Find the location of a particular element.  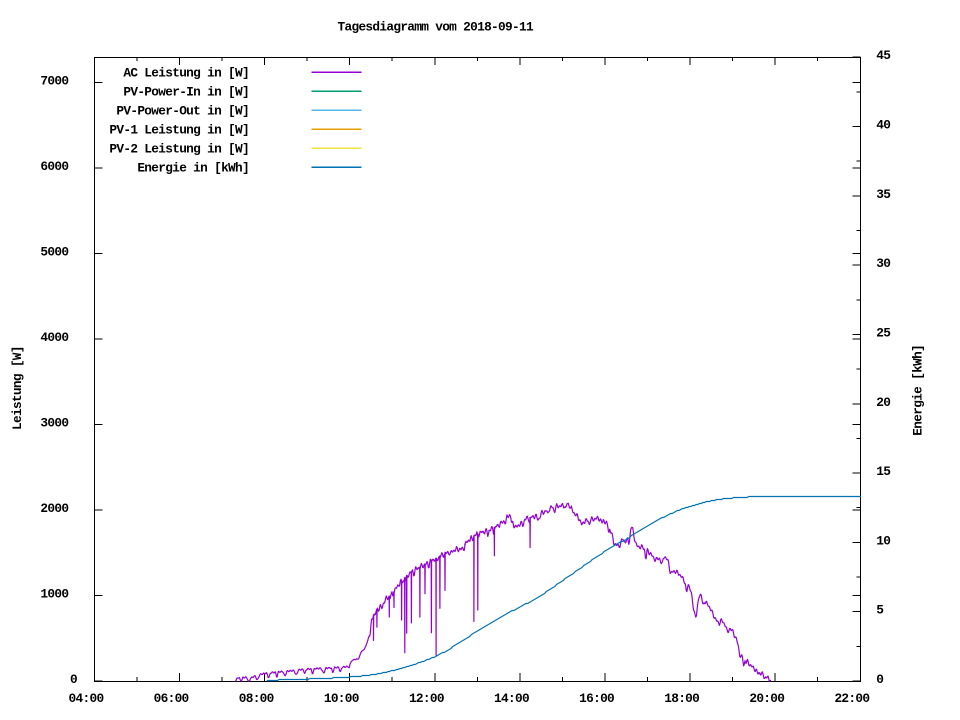

svg-text: PV-Power-Out in [W] is located at coordinates (182, 110).